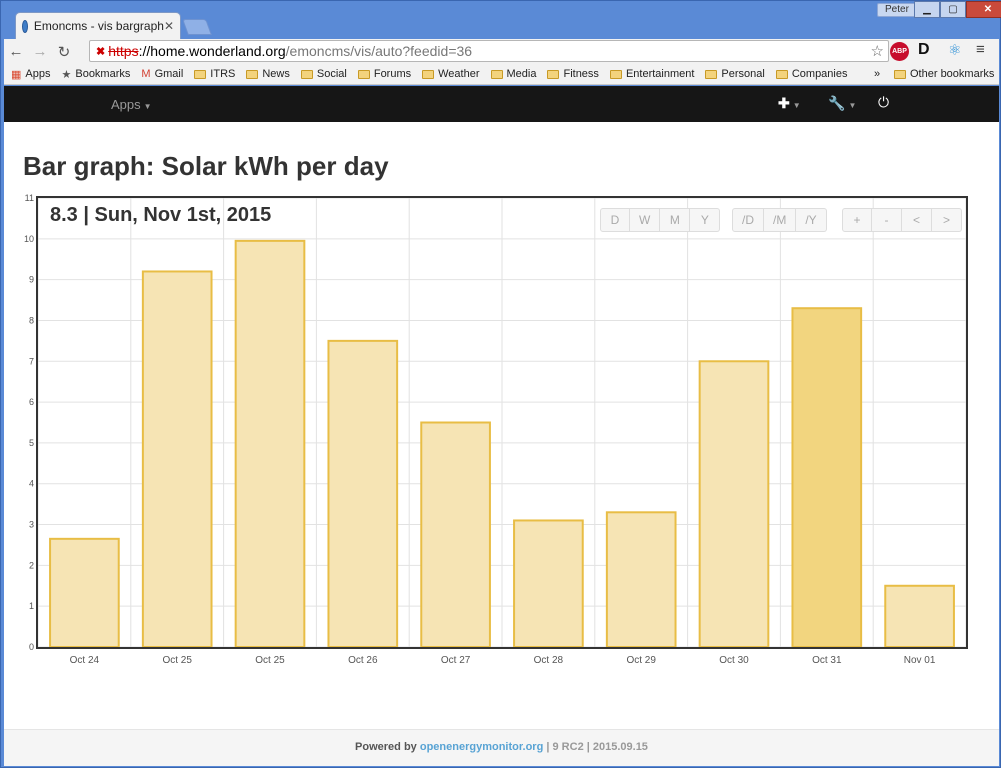  Describe the element at coordinates (481, 747) in the screenshot. I see `footer-link: openenergymonitor.org` at that location.